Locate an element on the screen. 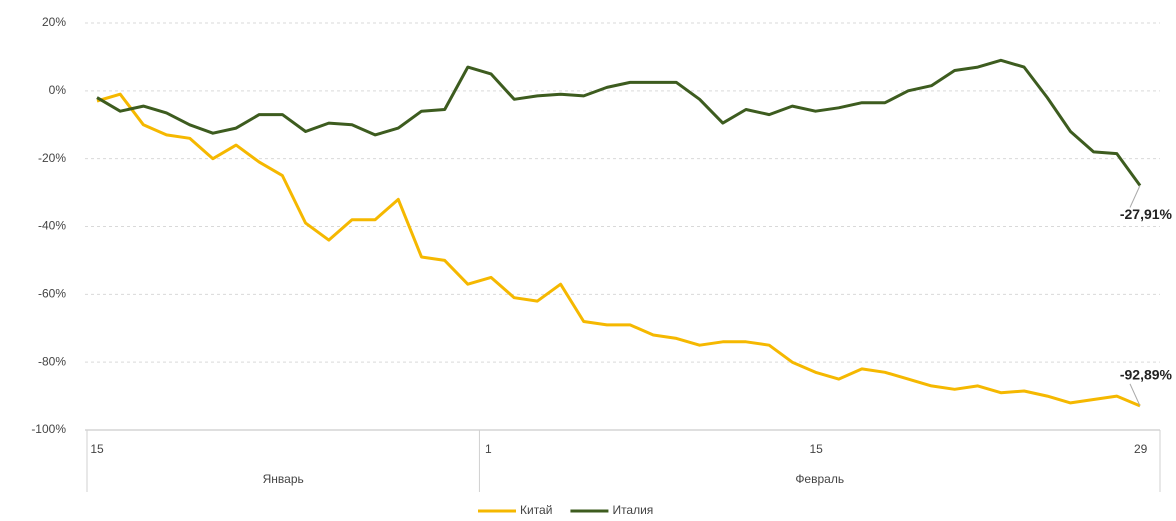 This screenshot has height=521, width=1176. legend-label: Италия is located at coordinates (632, 510).